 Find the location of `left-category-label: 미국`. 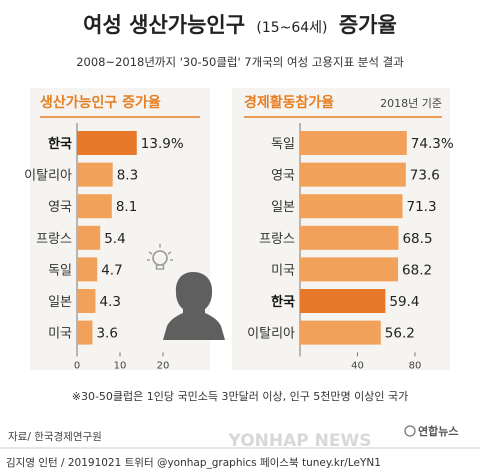

left-category-label: 미국 is located at coordinates (60, 334).